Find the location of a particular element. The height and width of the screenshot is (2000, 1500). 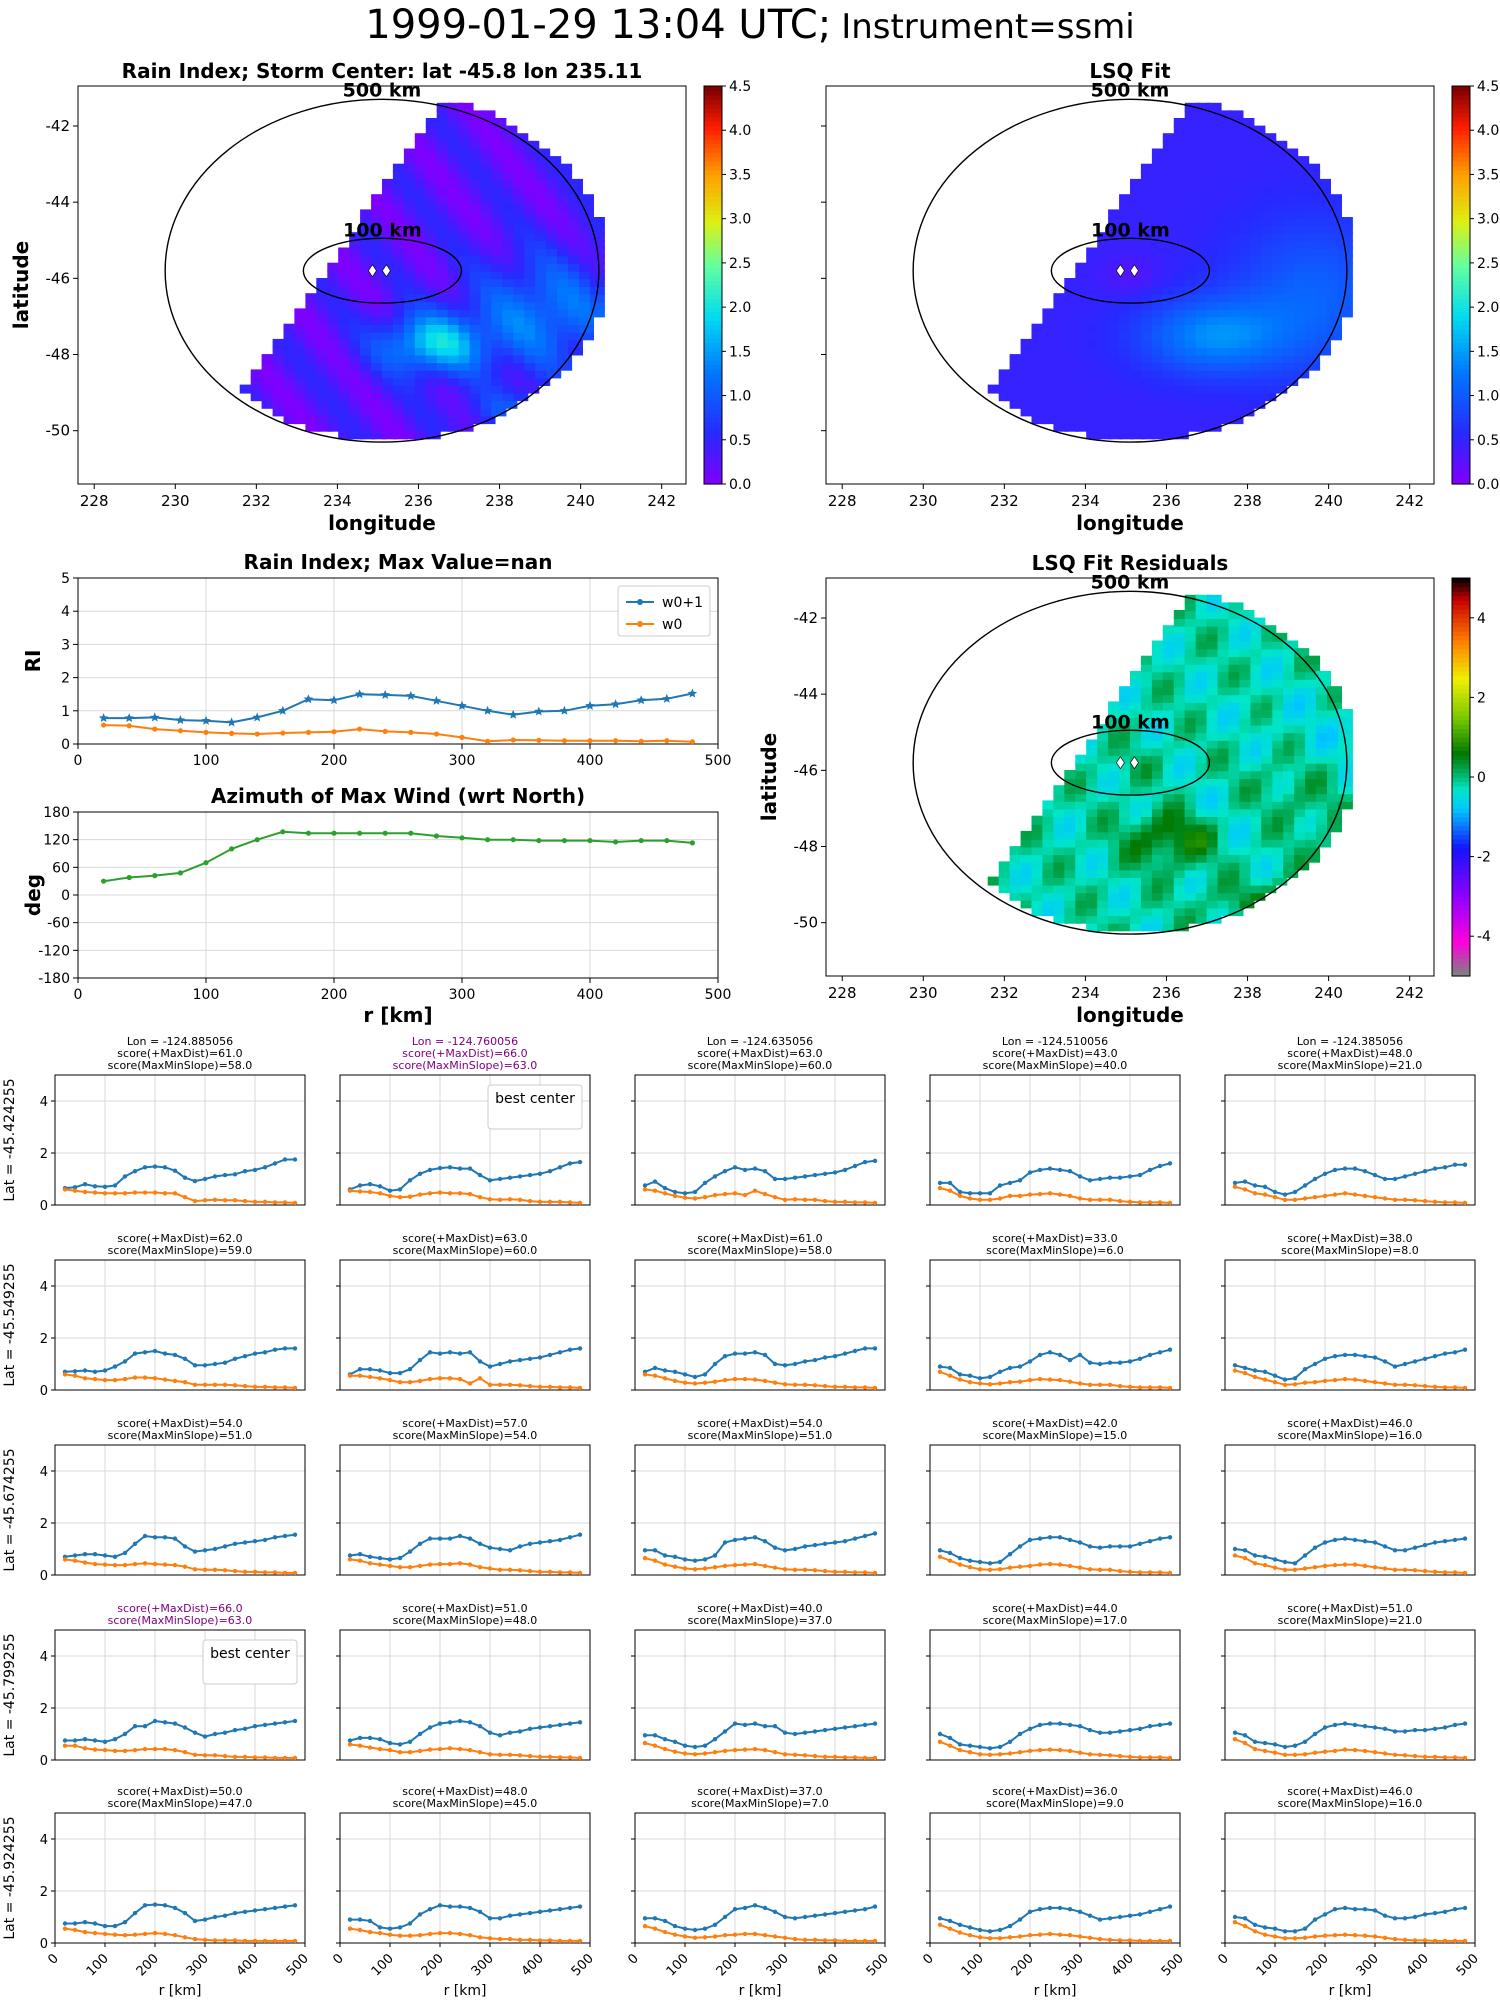

colorbar: 0.00.51.01.52.02.53.03.54.04.5 is located at coordinates (1475, 286).